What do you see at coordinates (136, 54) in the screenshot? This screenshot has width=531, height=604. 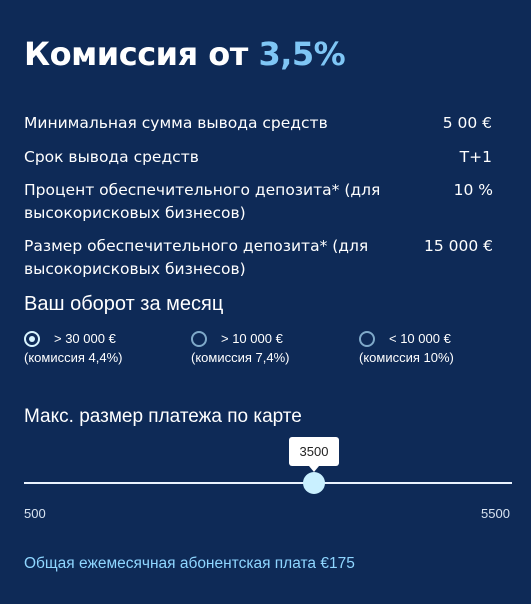 I see `title-prefix: Комиссия от` at bounding box center [136, 54].